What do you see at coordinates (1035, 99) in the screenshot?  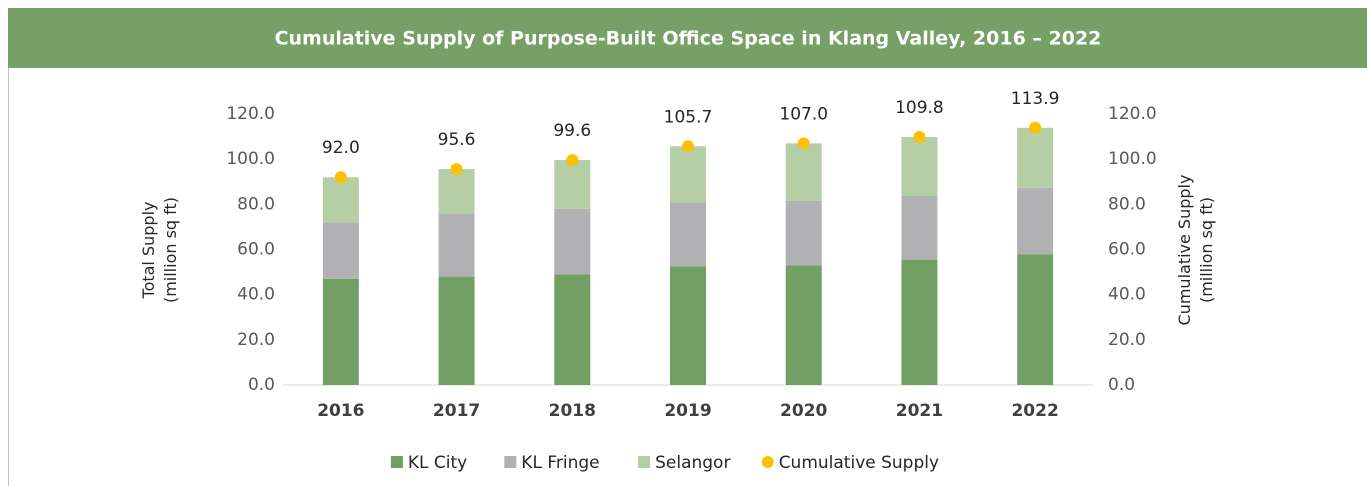 I see `data-label: 113.9` at bounding box center [1035, 99].